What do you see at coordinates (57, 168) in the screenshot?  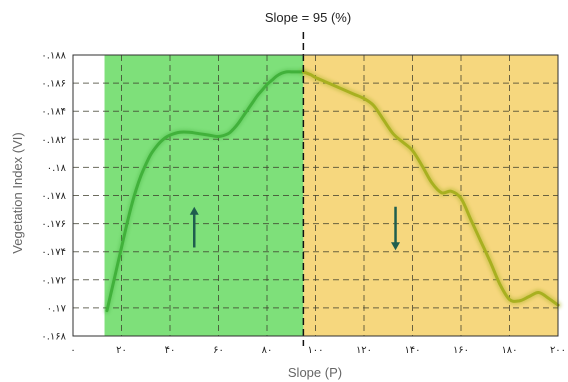 I see `y-tick-label: ۰.۱۸` at bounding box center [57, 168].